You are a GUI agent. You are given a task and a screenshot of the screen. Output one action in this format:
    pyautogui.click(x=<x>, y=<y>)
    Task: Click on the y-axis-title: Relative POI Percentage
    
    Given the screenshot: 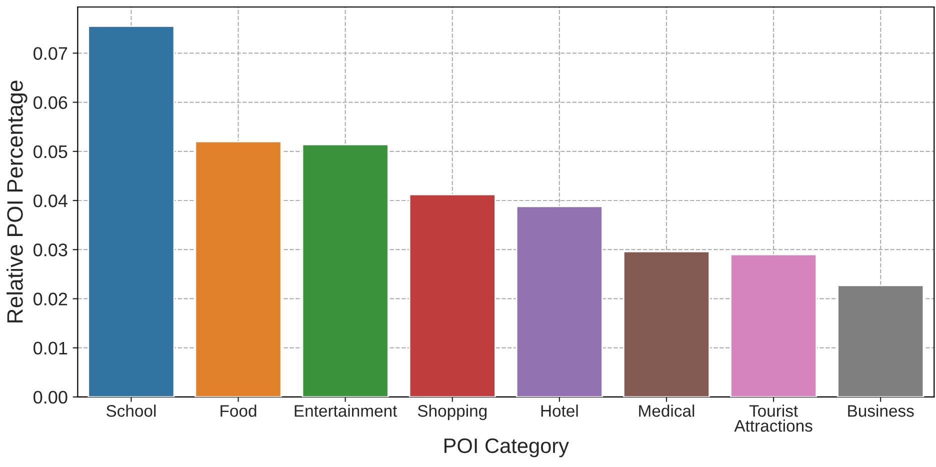 What is the action you would take?
    pyautogui.click(x=17, y=201)
    